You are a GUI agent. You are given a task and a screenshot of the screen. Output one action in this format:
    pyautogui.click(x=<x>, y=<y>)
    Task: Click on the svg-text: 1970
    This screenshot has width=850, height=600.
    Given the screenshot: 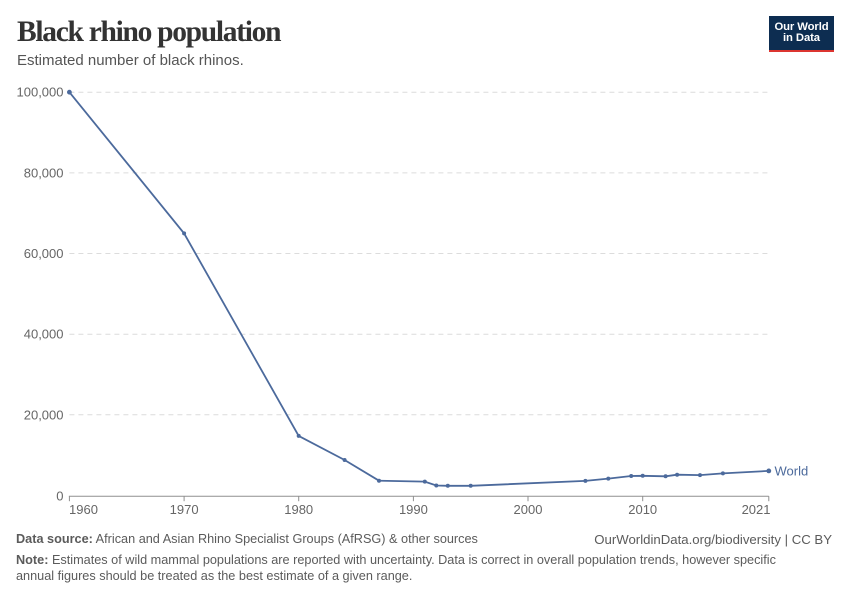 What is the action you would take?
    pyautogui.click(x=184, y=509)
    